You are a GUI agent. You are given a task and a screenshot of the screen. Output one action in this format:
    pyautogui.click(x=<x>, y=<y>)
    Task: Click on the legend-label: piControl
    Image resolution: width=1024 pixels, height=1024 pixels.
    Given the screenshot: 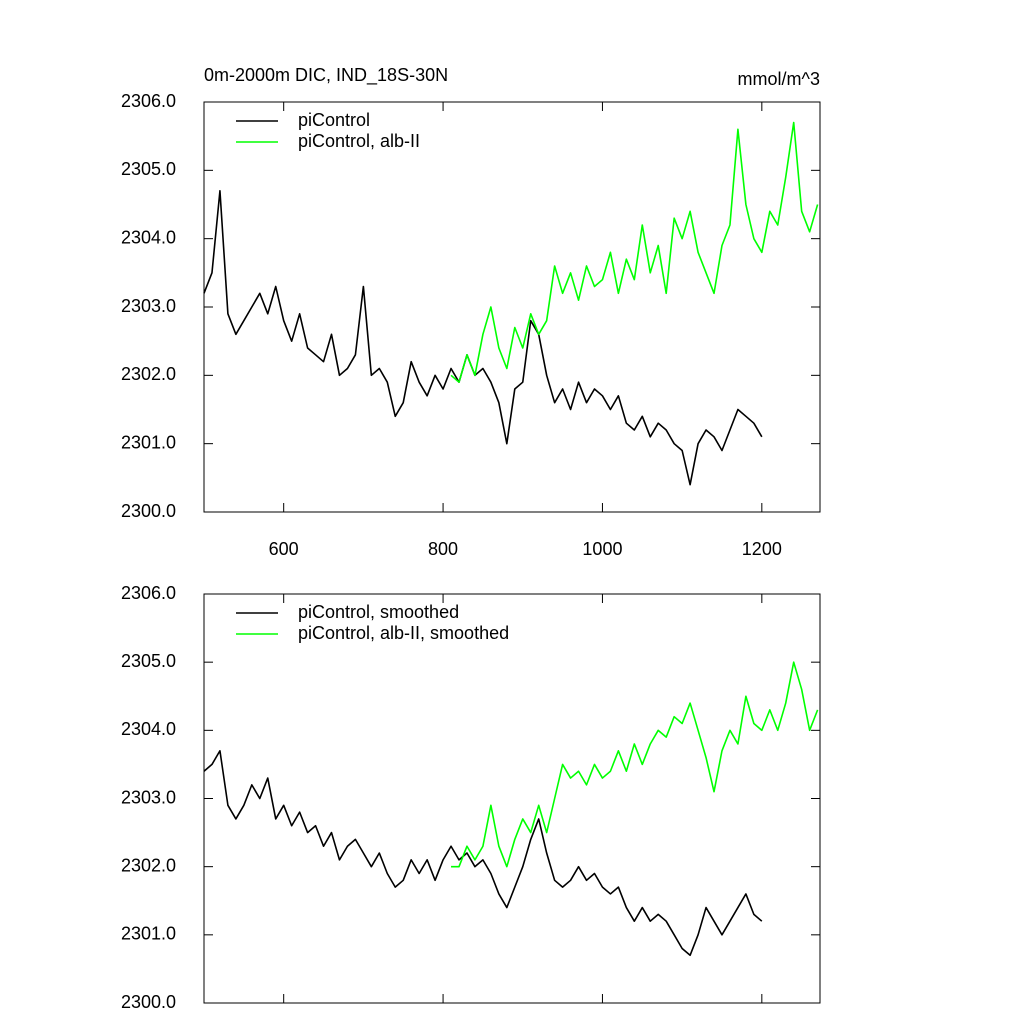 What is the action you would take?
    pyautogui.click(x=334, y=120)
    